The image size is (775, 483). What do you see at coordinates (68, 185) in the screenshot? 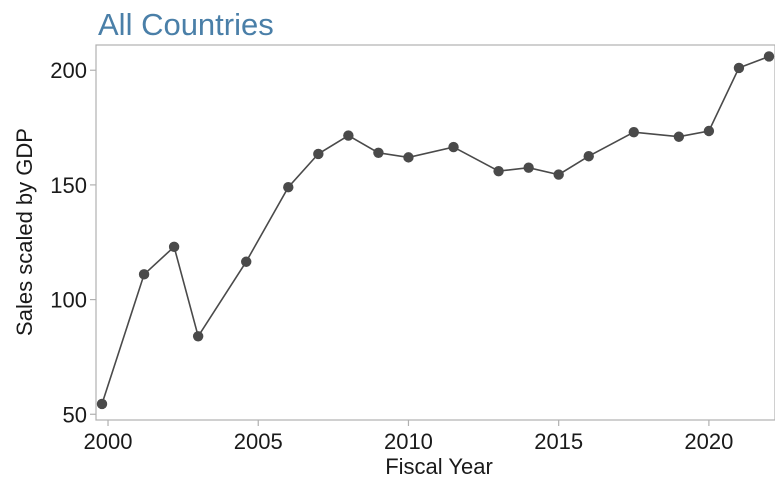
I see `y-tick-label: 150` at bounding box center [68, 185].